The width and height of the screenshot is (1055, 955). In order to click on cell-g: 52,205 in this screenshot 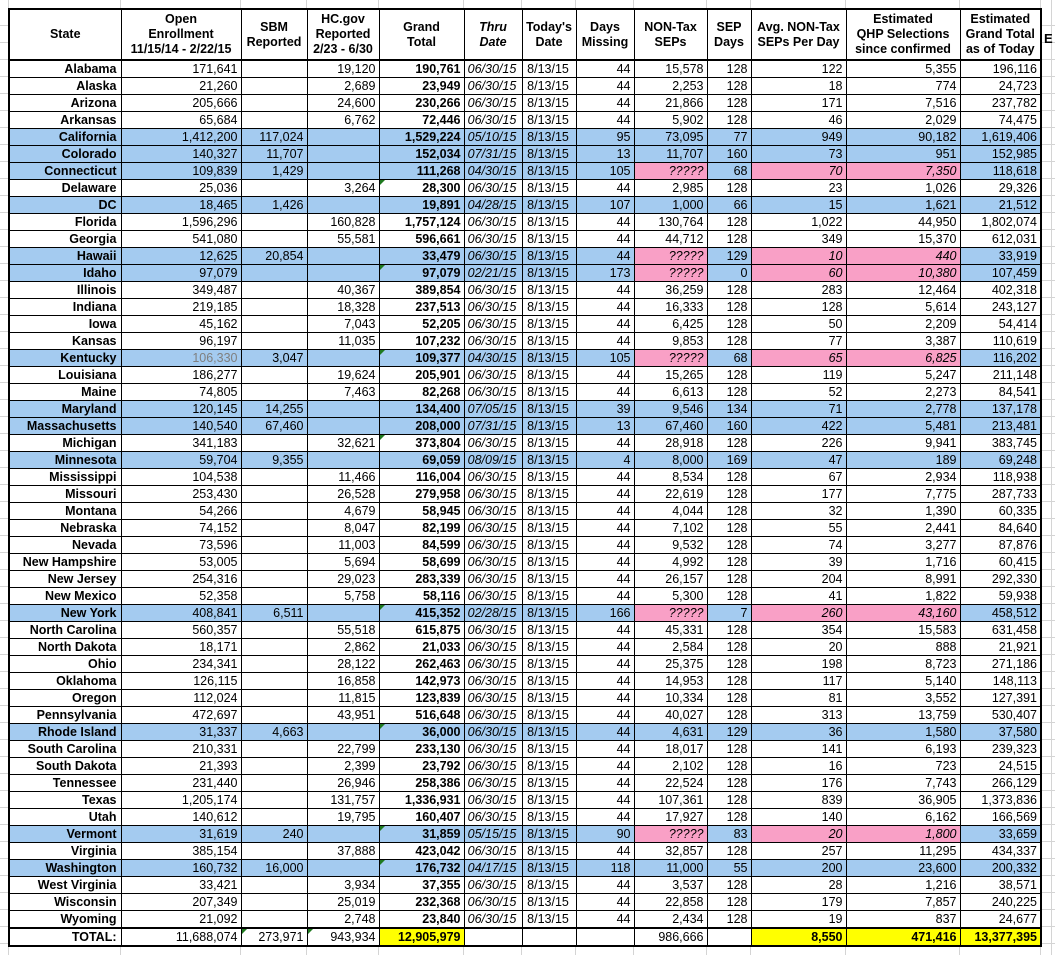, I will do `click(421, 324)`.